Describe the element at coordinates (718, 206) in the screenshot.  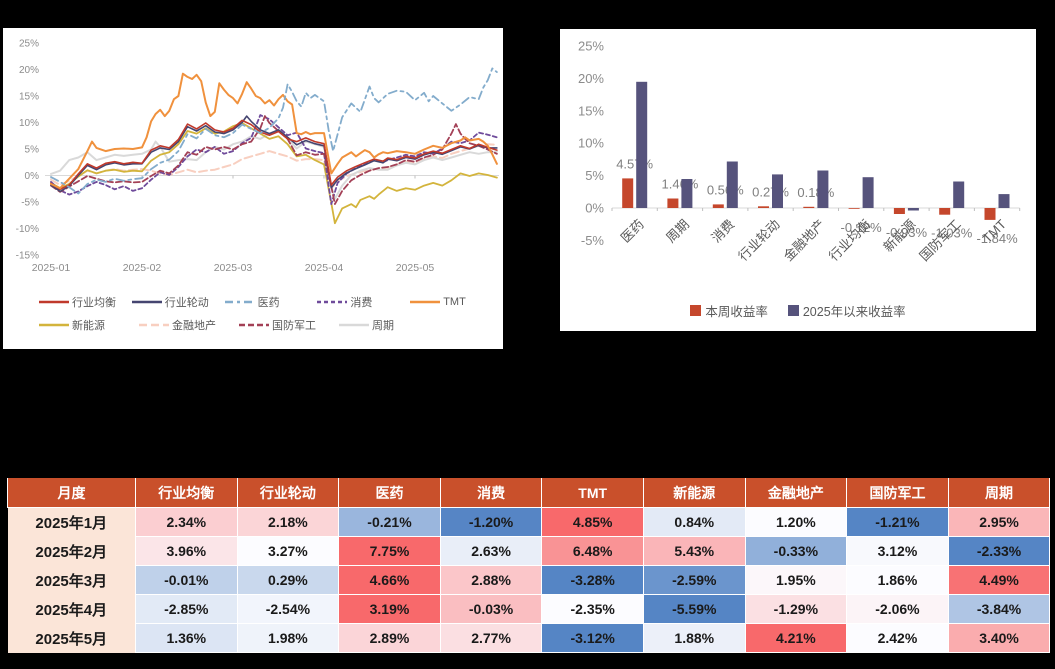
I see `bar-本周收益率-消费` at that location.